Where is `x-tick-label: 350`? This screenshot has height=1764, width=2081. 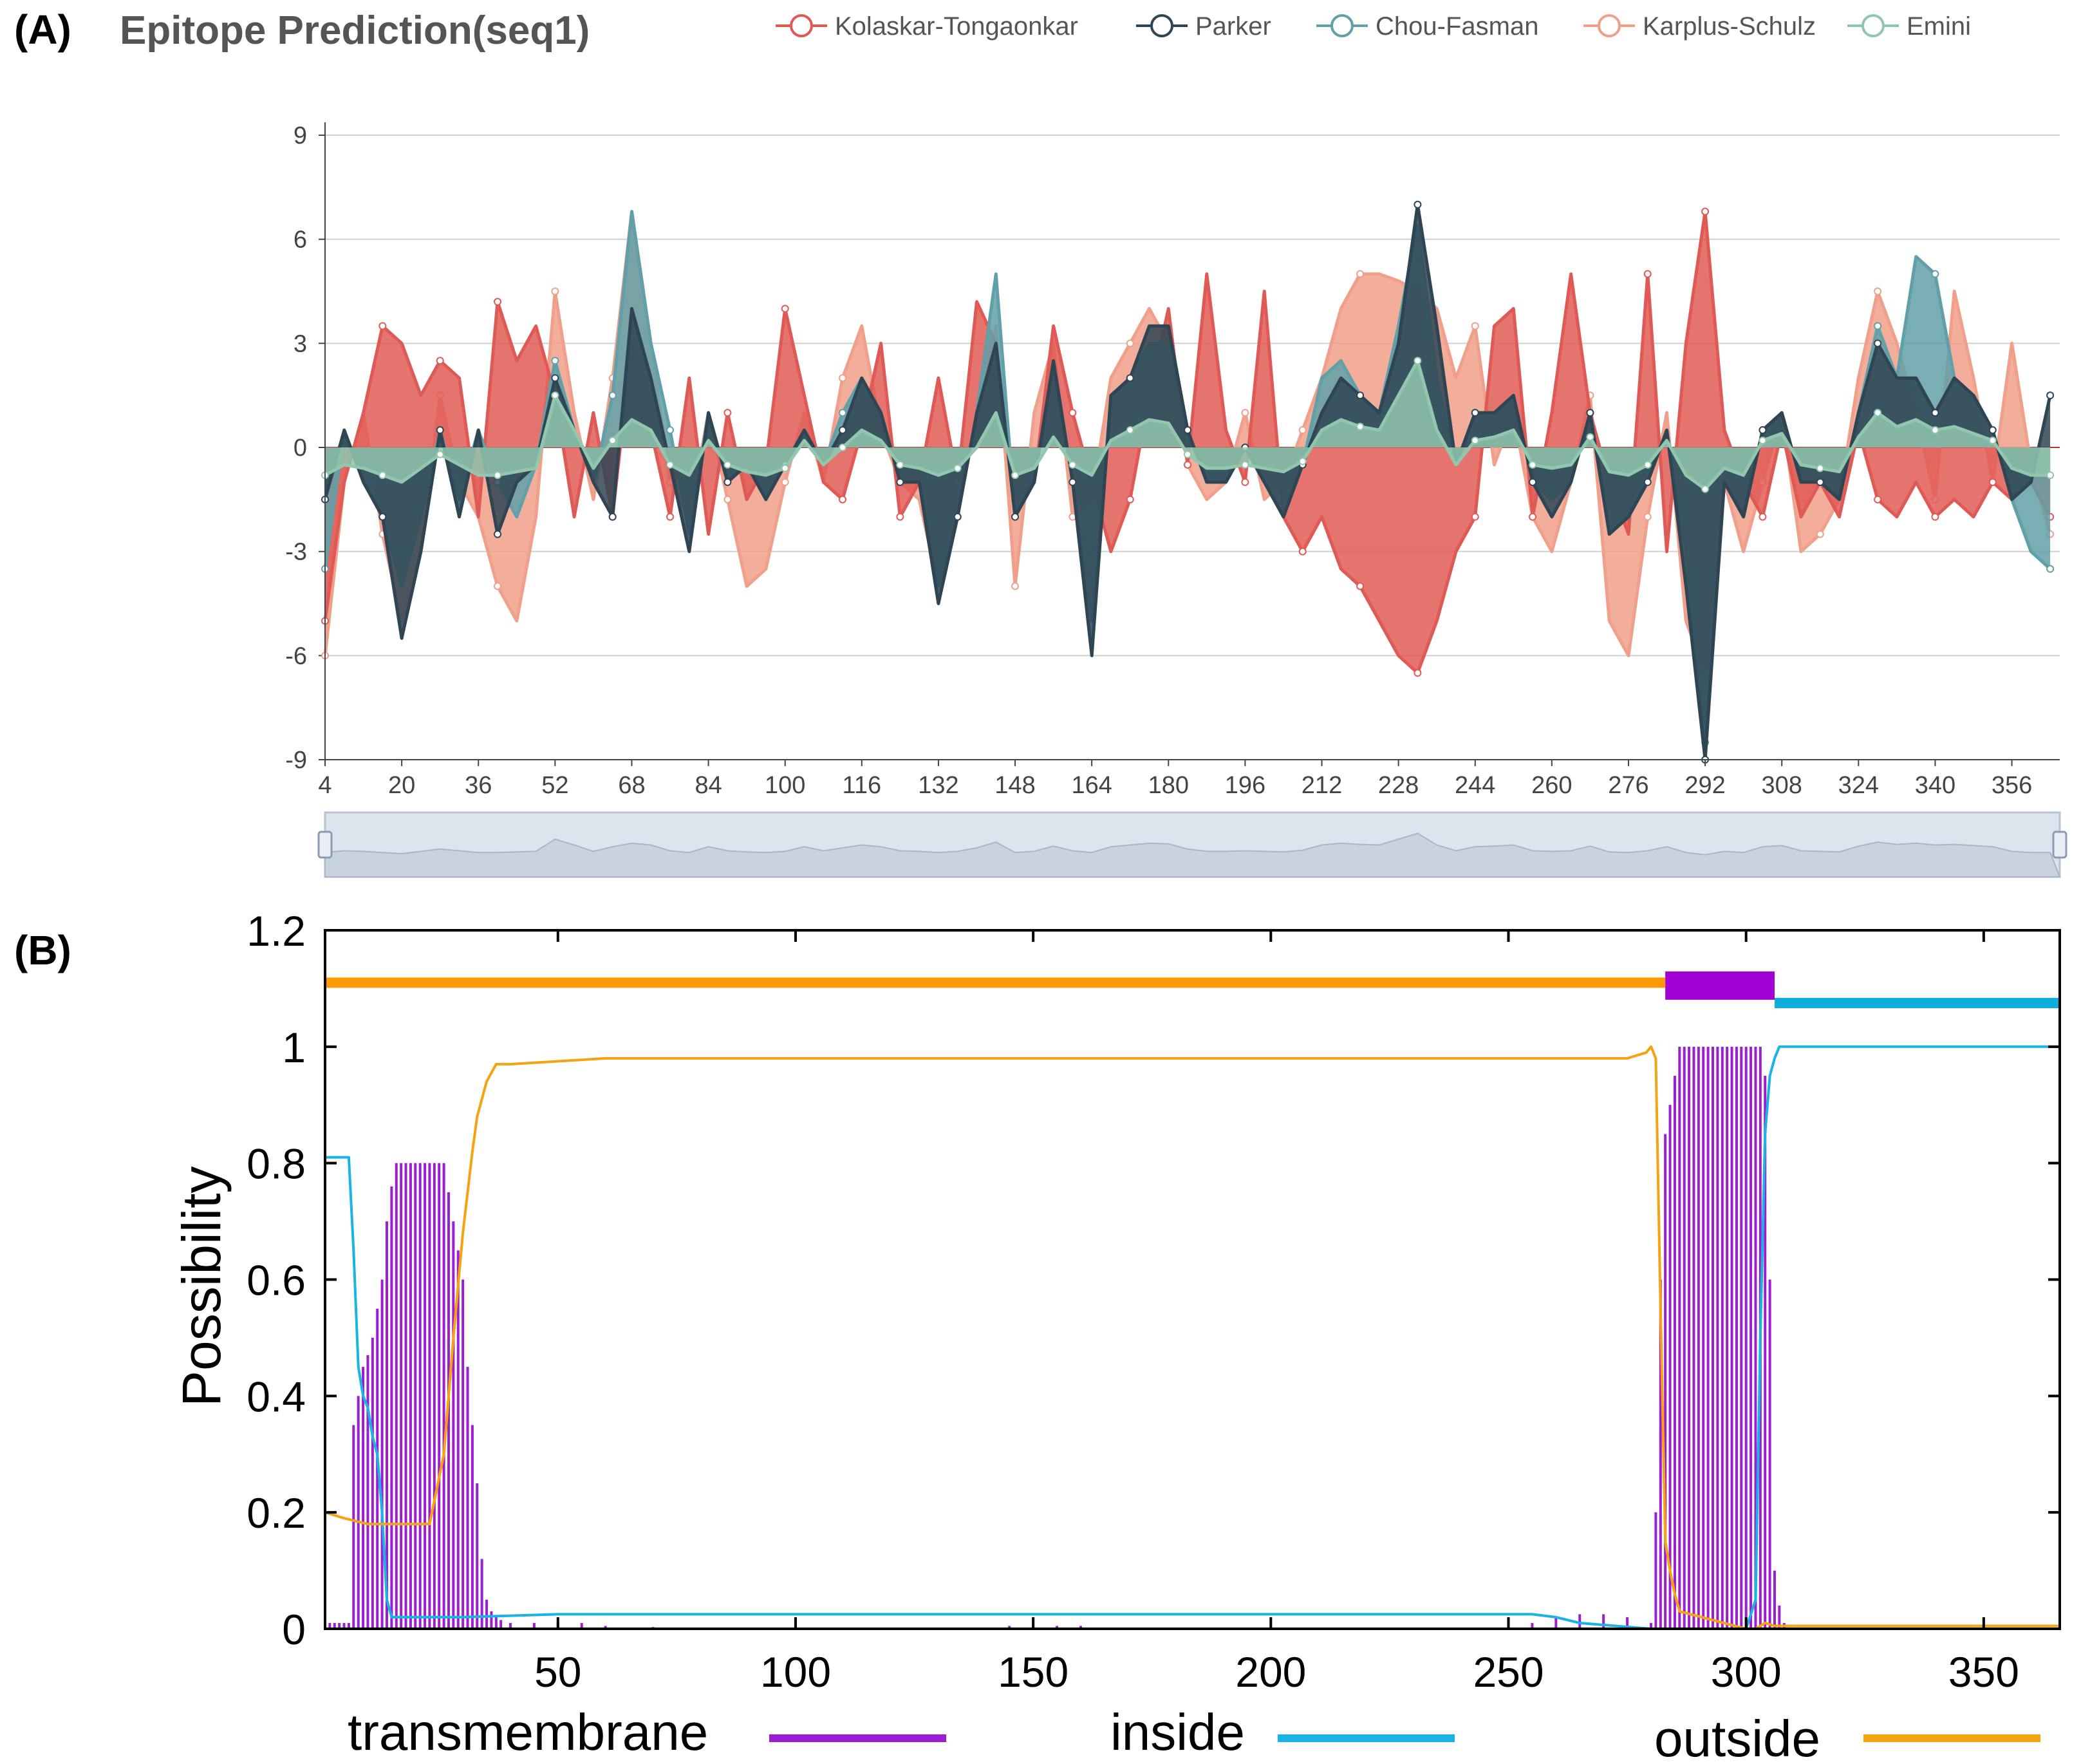 x-tick-label: 350 is located at coordinates (1983, 1672).